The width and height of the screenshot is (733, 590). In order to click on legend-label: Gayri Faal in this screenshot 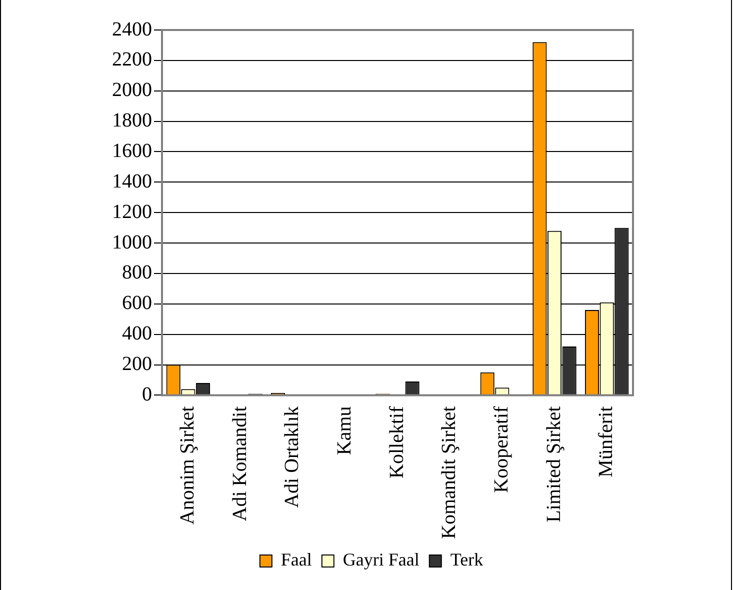, I will do `click(381, 560)`.